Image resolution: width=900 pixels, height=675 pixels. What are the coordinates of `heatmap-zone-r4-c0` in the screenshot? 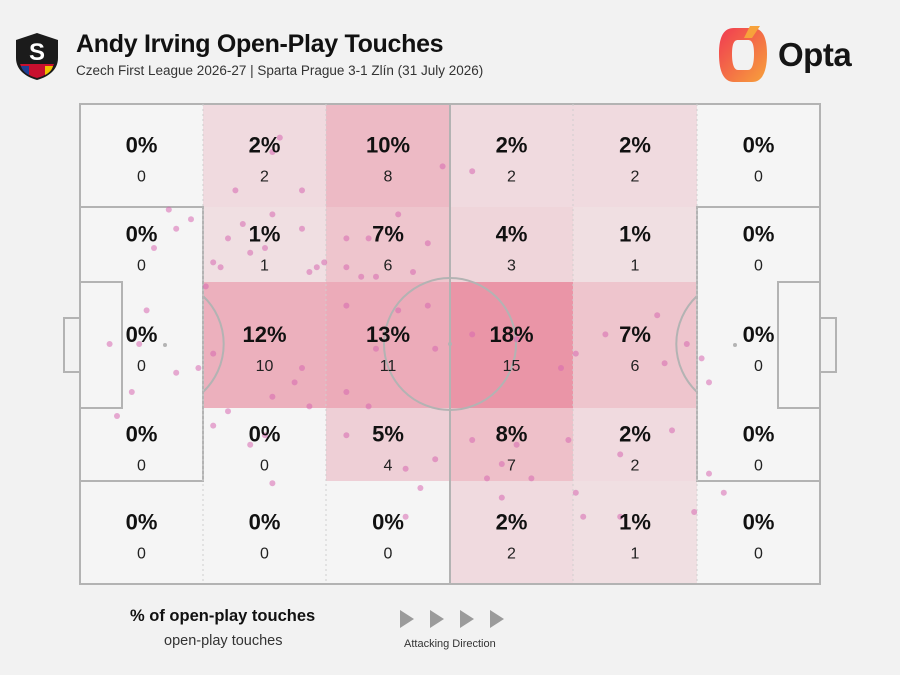 It's located at (141, 532).